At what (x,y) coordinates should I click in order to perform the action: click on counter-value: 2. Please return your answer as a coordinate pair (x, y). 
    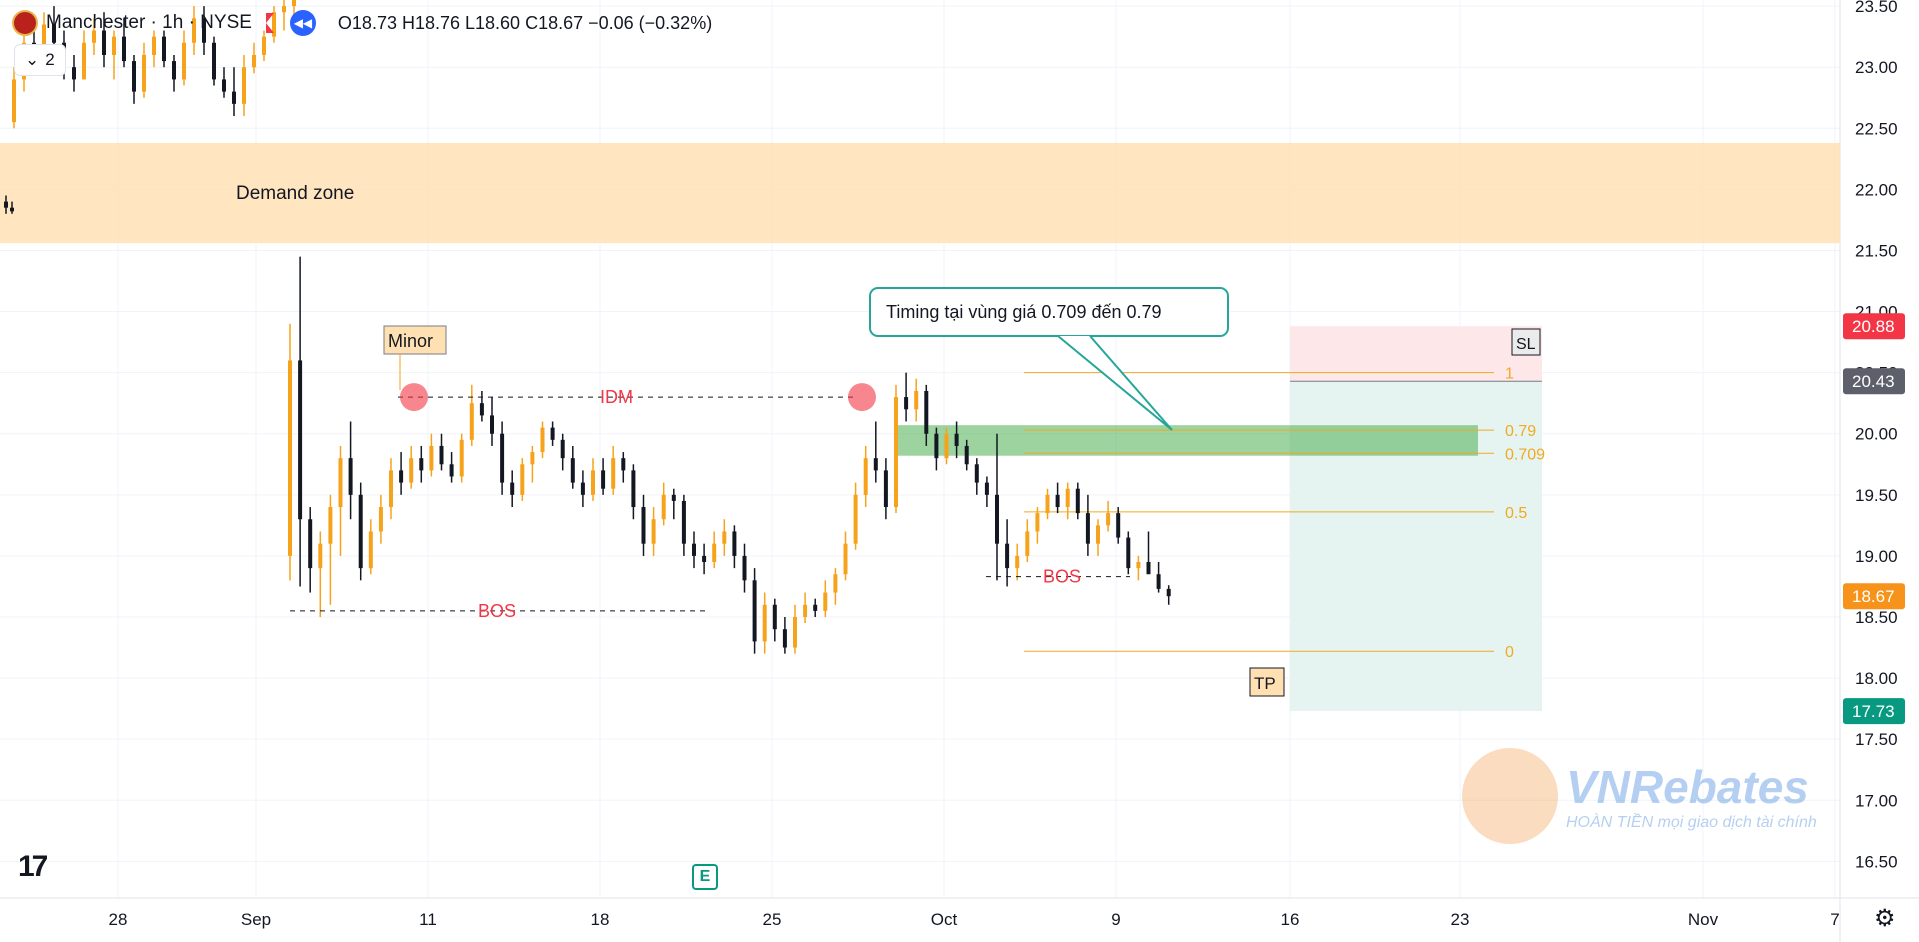
    Looking at the image, I should click on (50, 59).